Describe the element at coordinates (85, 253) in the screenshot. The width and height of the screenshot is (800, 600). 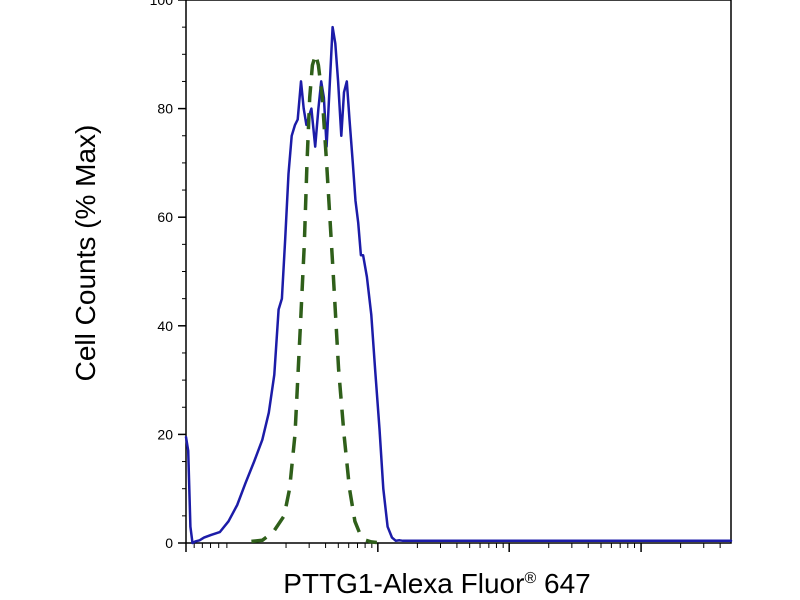
I see `y-axis-title: Cell Counts (% Max)` at that location.